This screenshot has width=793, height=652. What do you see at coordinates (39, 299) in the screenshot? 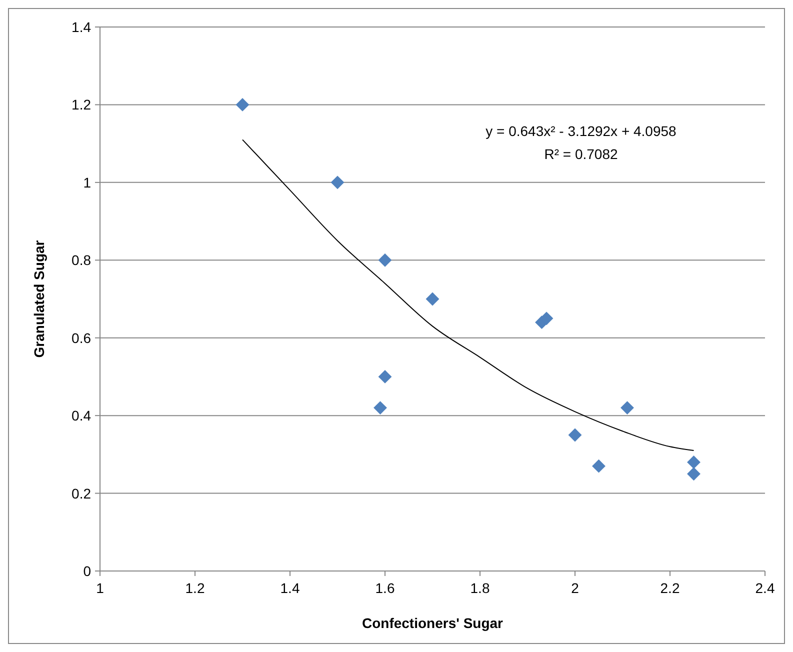
I see `y-axis-title: Granulated Sugar` at bounding box center [39, 299].